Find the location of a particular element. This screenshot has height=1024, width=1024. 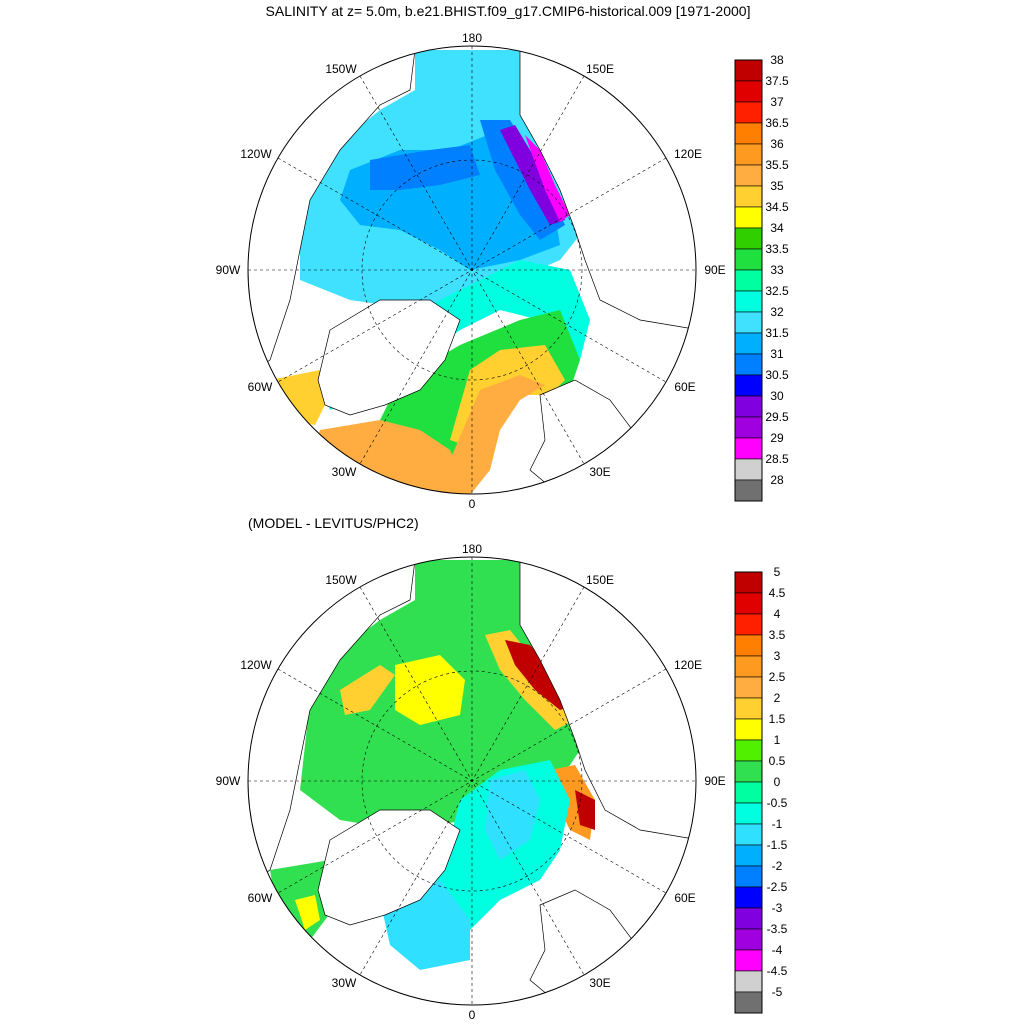

colorbar-label: 31.5 is located at coordinates (777, 333).